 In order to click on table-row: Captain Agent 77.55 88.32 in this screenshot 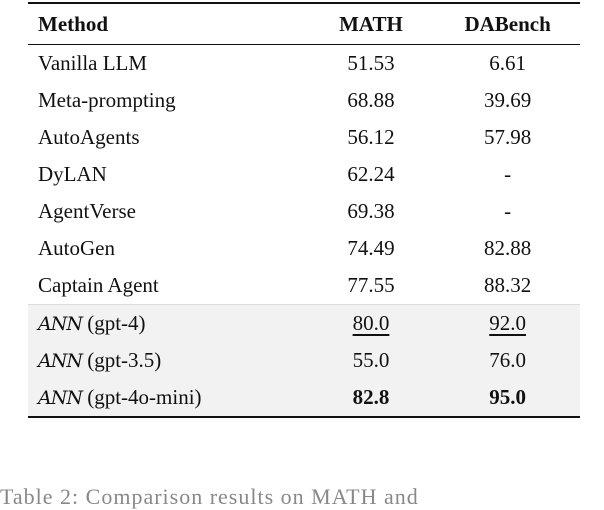, I will do `click(304, 286)`.